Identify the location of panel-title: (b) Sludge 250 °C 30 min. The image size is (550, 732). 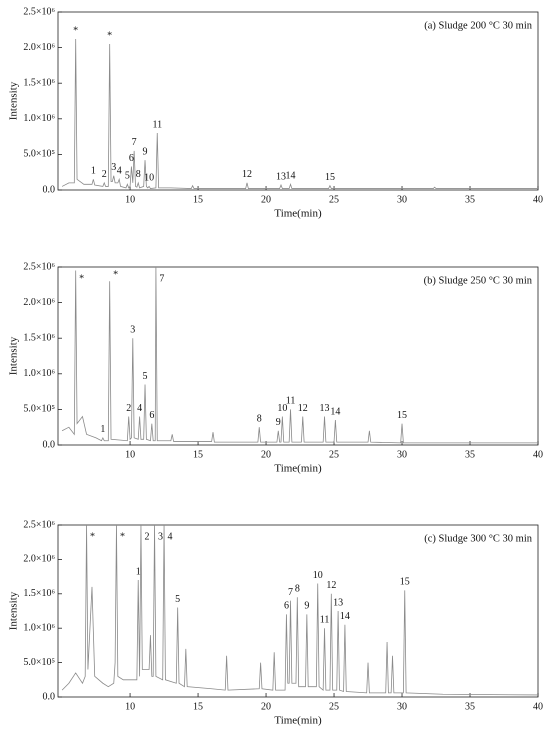
(478, 280).